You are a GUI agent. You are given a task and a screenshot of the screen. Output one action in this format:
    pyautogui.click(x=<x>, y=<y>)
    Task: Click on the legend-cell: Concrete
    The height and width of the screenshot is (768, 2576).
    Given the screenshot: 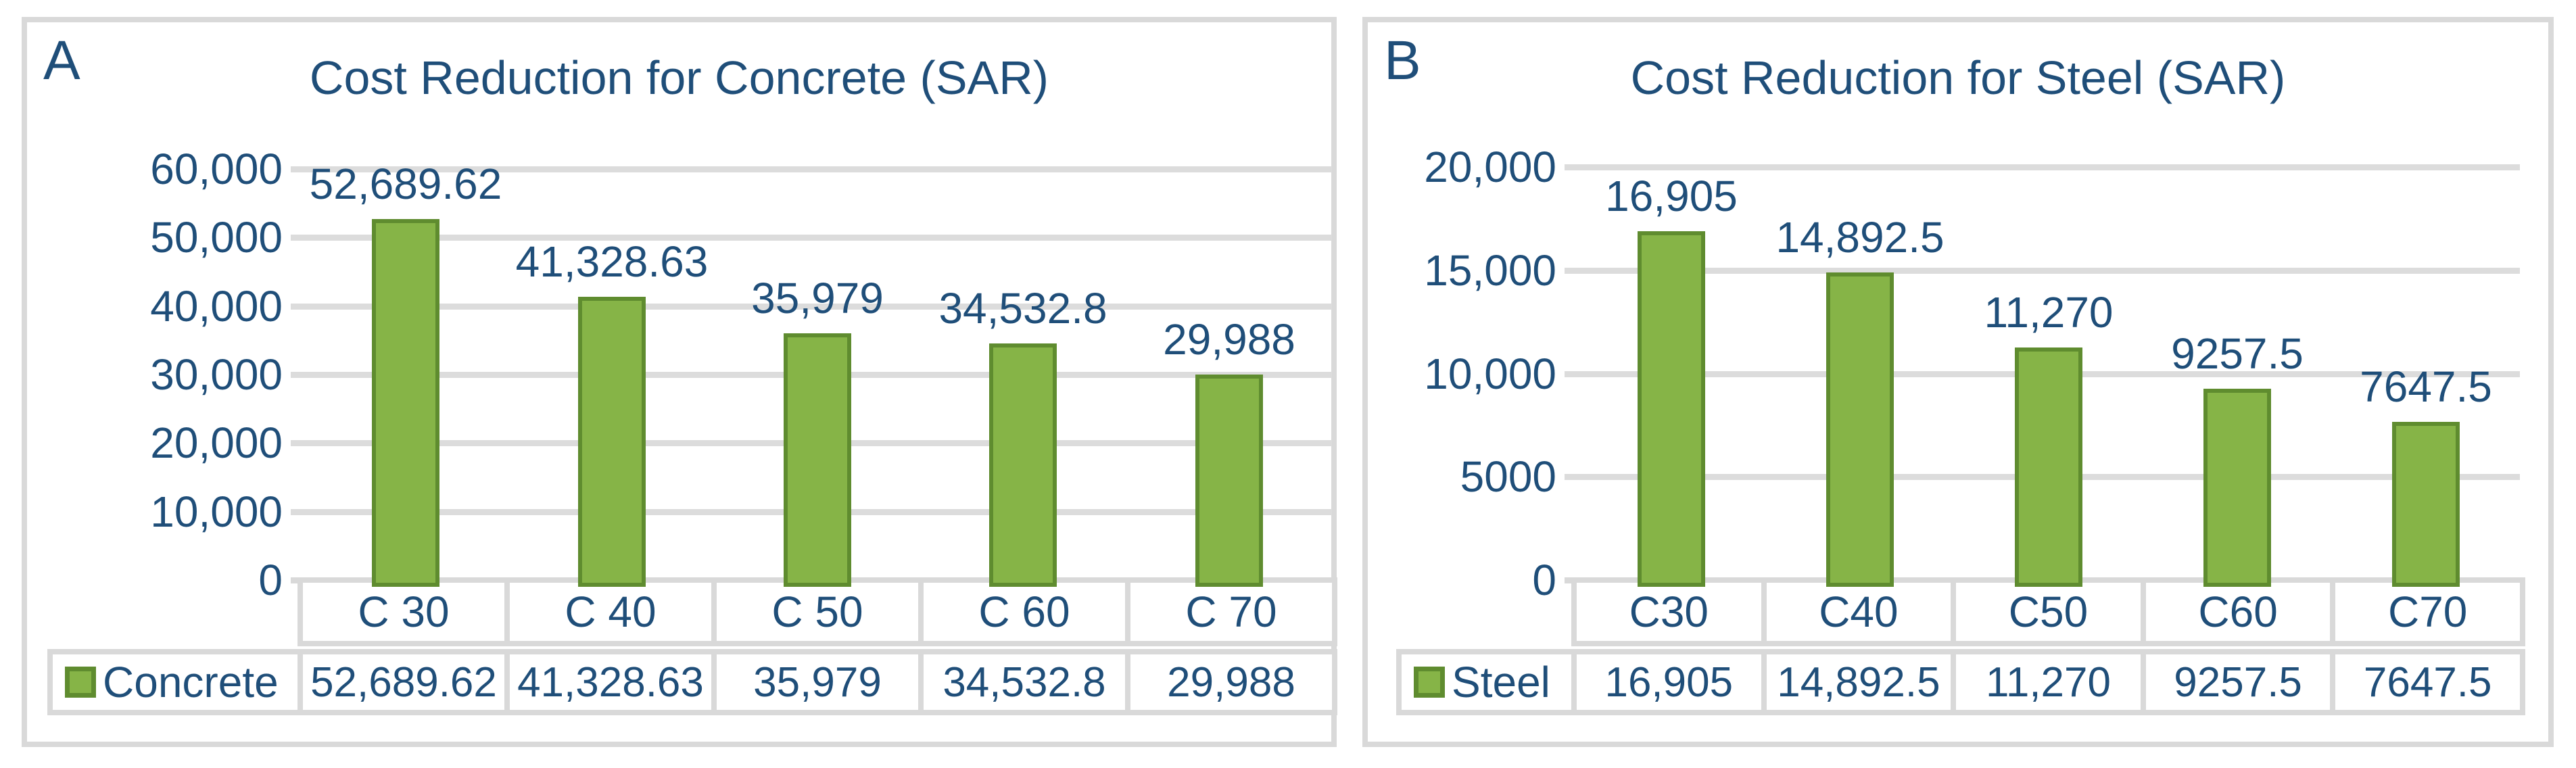 What is the action you would take?
    pyautogui.click(x=175, y=682)
    